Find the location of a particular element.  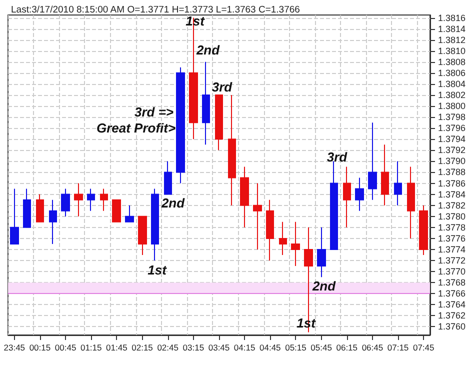

y-tick-label: 1.3794 is located at coordinates (452, 139).